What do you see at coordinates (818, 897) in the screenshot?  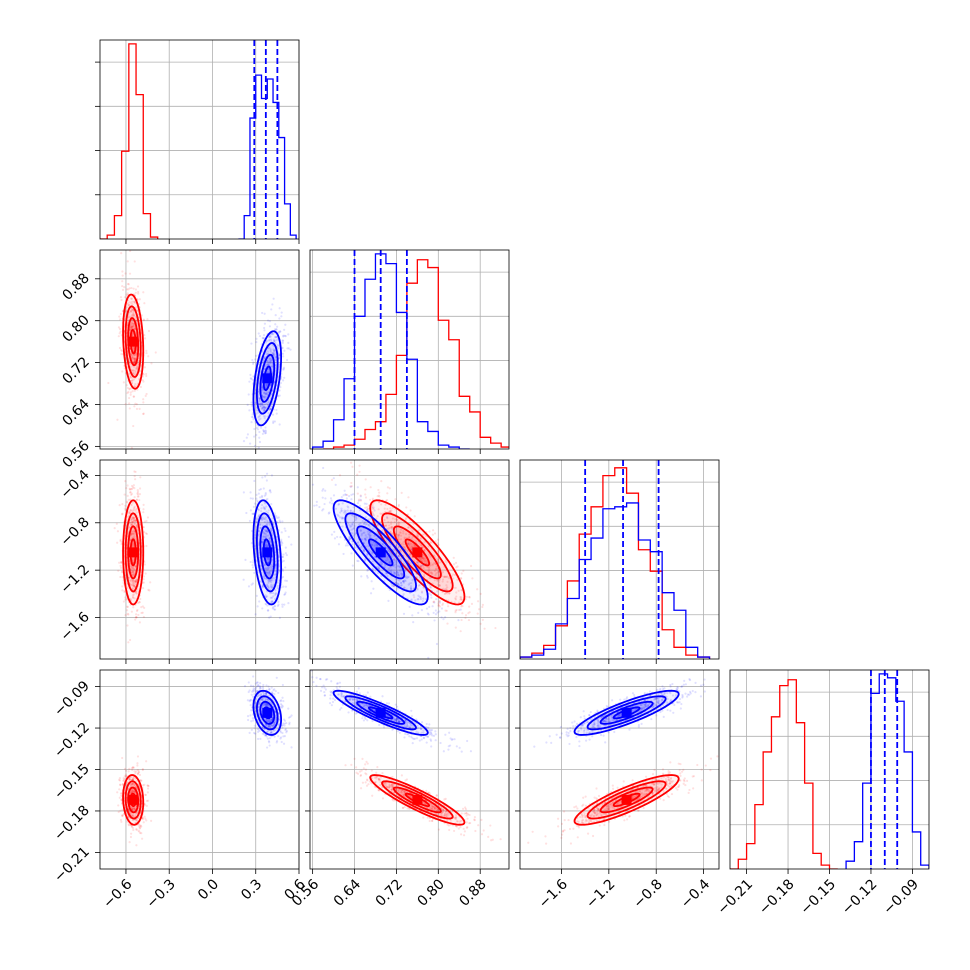 I see `x-tick-label: −0.15` at bounding box center [818, 897].